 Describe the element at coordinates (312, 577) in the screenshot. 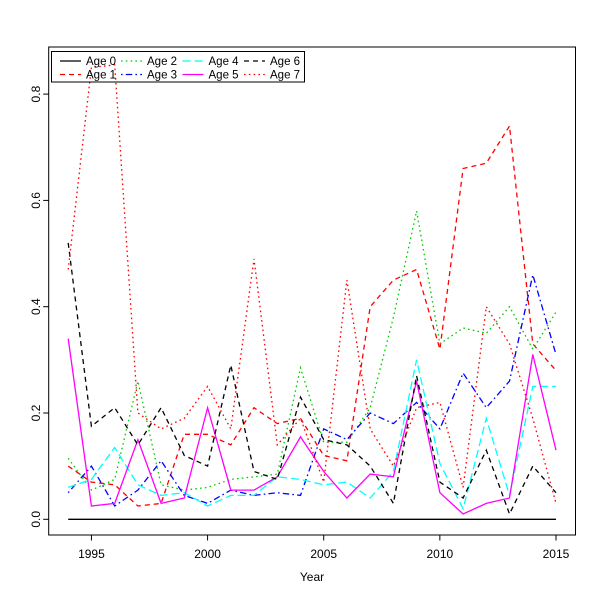

I see `x-axis-title: Year` at that location.